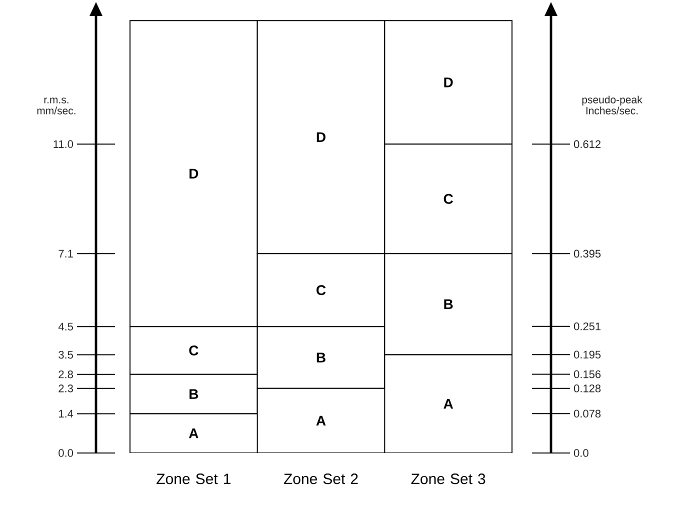 The width and height of the screenshot is (683, 531). I want to click on x-tick-label: Zone Set 3, so click(448, 479).